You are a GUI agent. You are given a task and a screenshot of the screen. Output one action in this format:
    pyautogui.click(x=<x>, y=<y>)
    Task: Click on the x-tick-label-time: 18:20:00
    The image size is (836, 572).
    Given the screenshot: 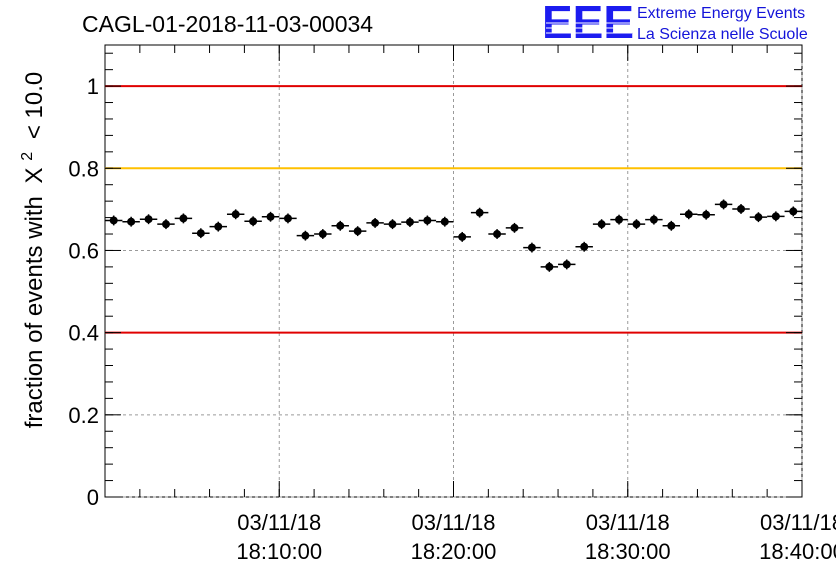 What is the action you would take?
    pyautogui.click(x=454, y=551)
    